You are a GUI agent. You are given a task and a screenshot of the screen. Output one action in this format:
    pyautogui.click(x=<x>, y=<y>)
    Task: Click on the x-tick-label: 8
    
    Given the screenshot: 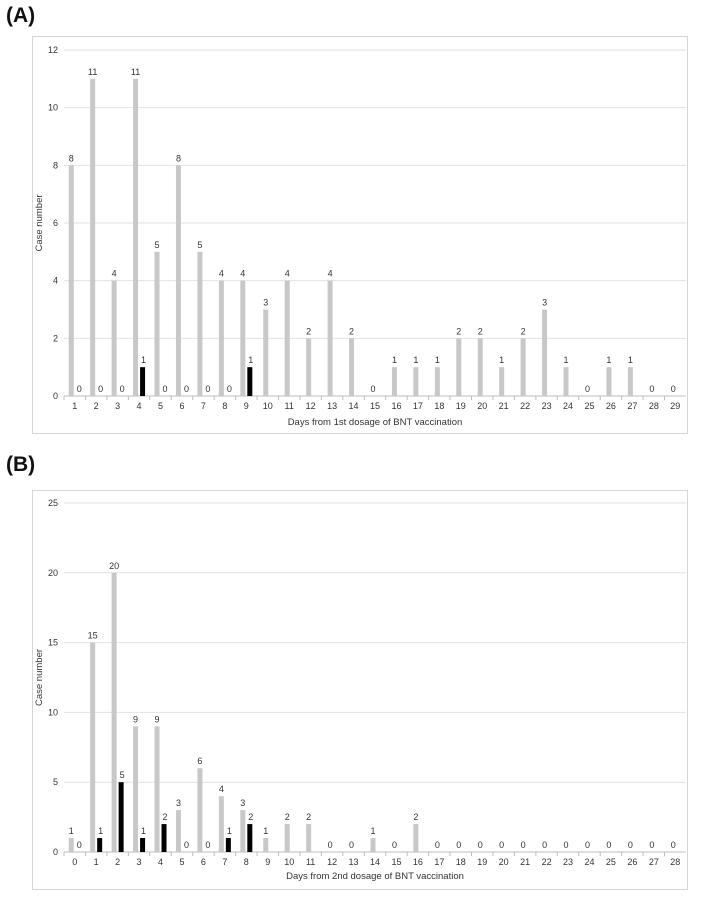 What is the action you would take?
    pyautogui.click(x=224, y=406)
    